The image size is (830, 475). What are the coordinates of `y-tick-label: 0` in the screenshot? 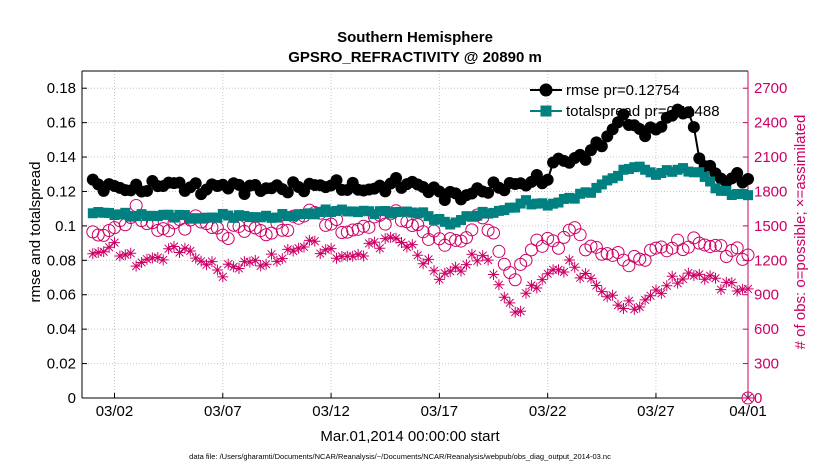 It's located at (72, 398).